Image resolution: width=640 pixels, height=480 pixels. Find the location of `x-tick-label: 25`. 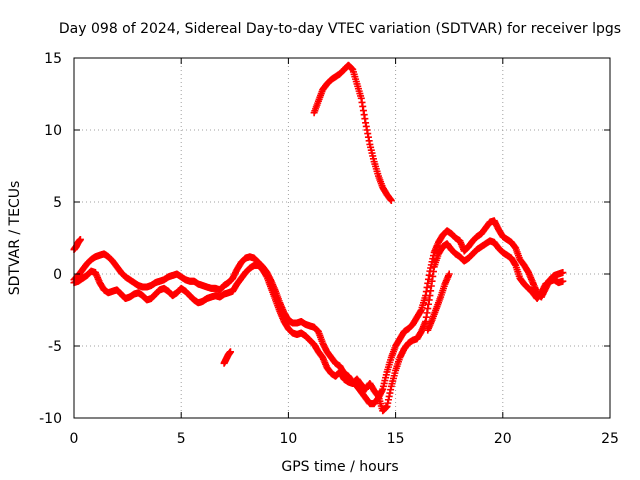

x-tick-label: 25 is located at coordinates (610, 439).